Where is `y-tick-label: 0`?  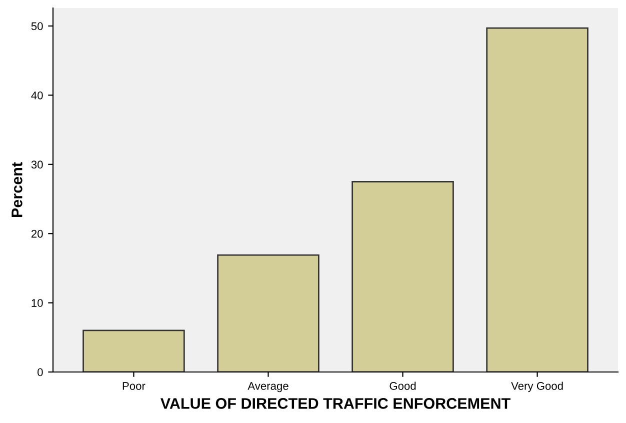
y-tick-label: 0 is located at coordinates (40, 372).